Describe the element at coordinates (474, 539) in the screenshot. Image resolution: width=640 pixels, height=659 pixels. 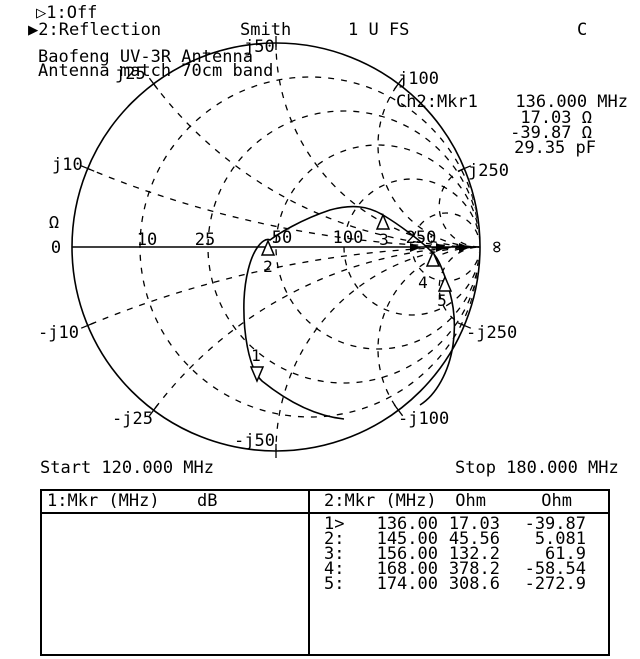
I see `row-resistance: 45.56` at that location.